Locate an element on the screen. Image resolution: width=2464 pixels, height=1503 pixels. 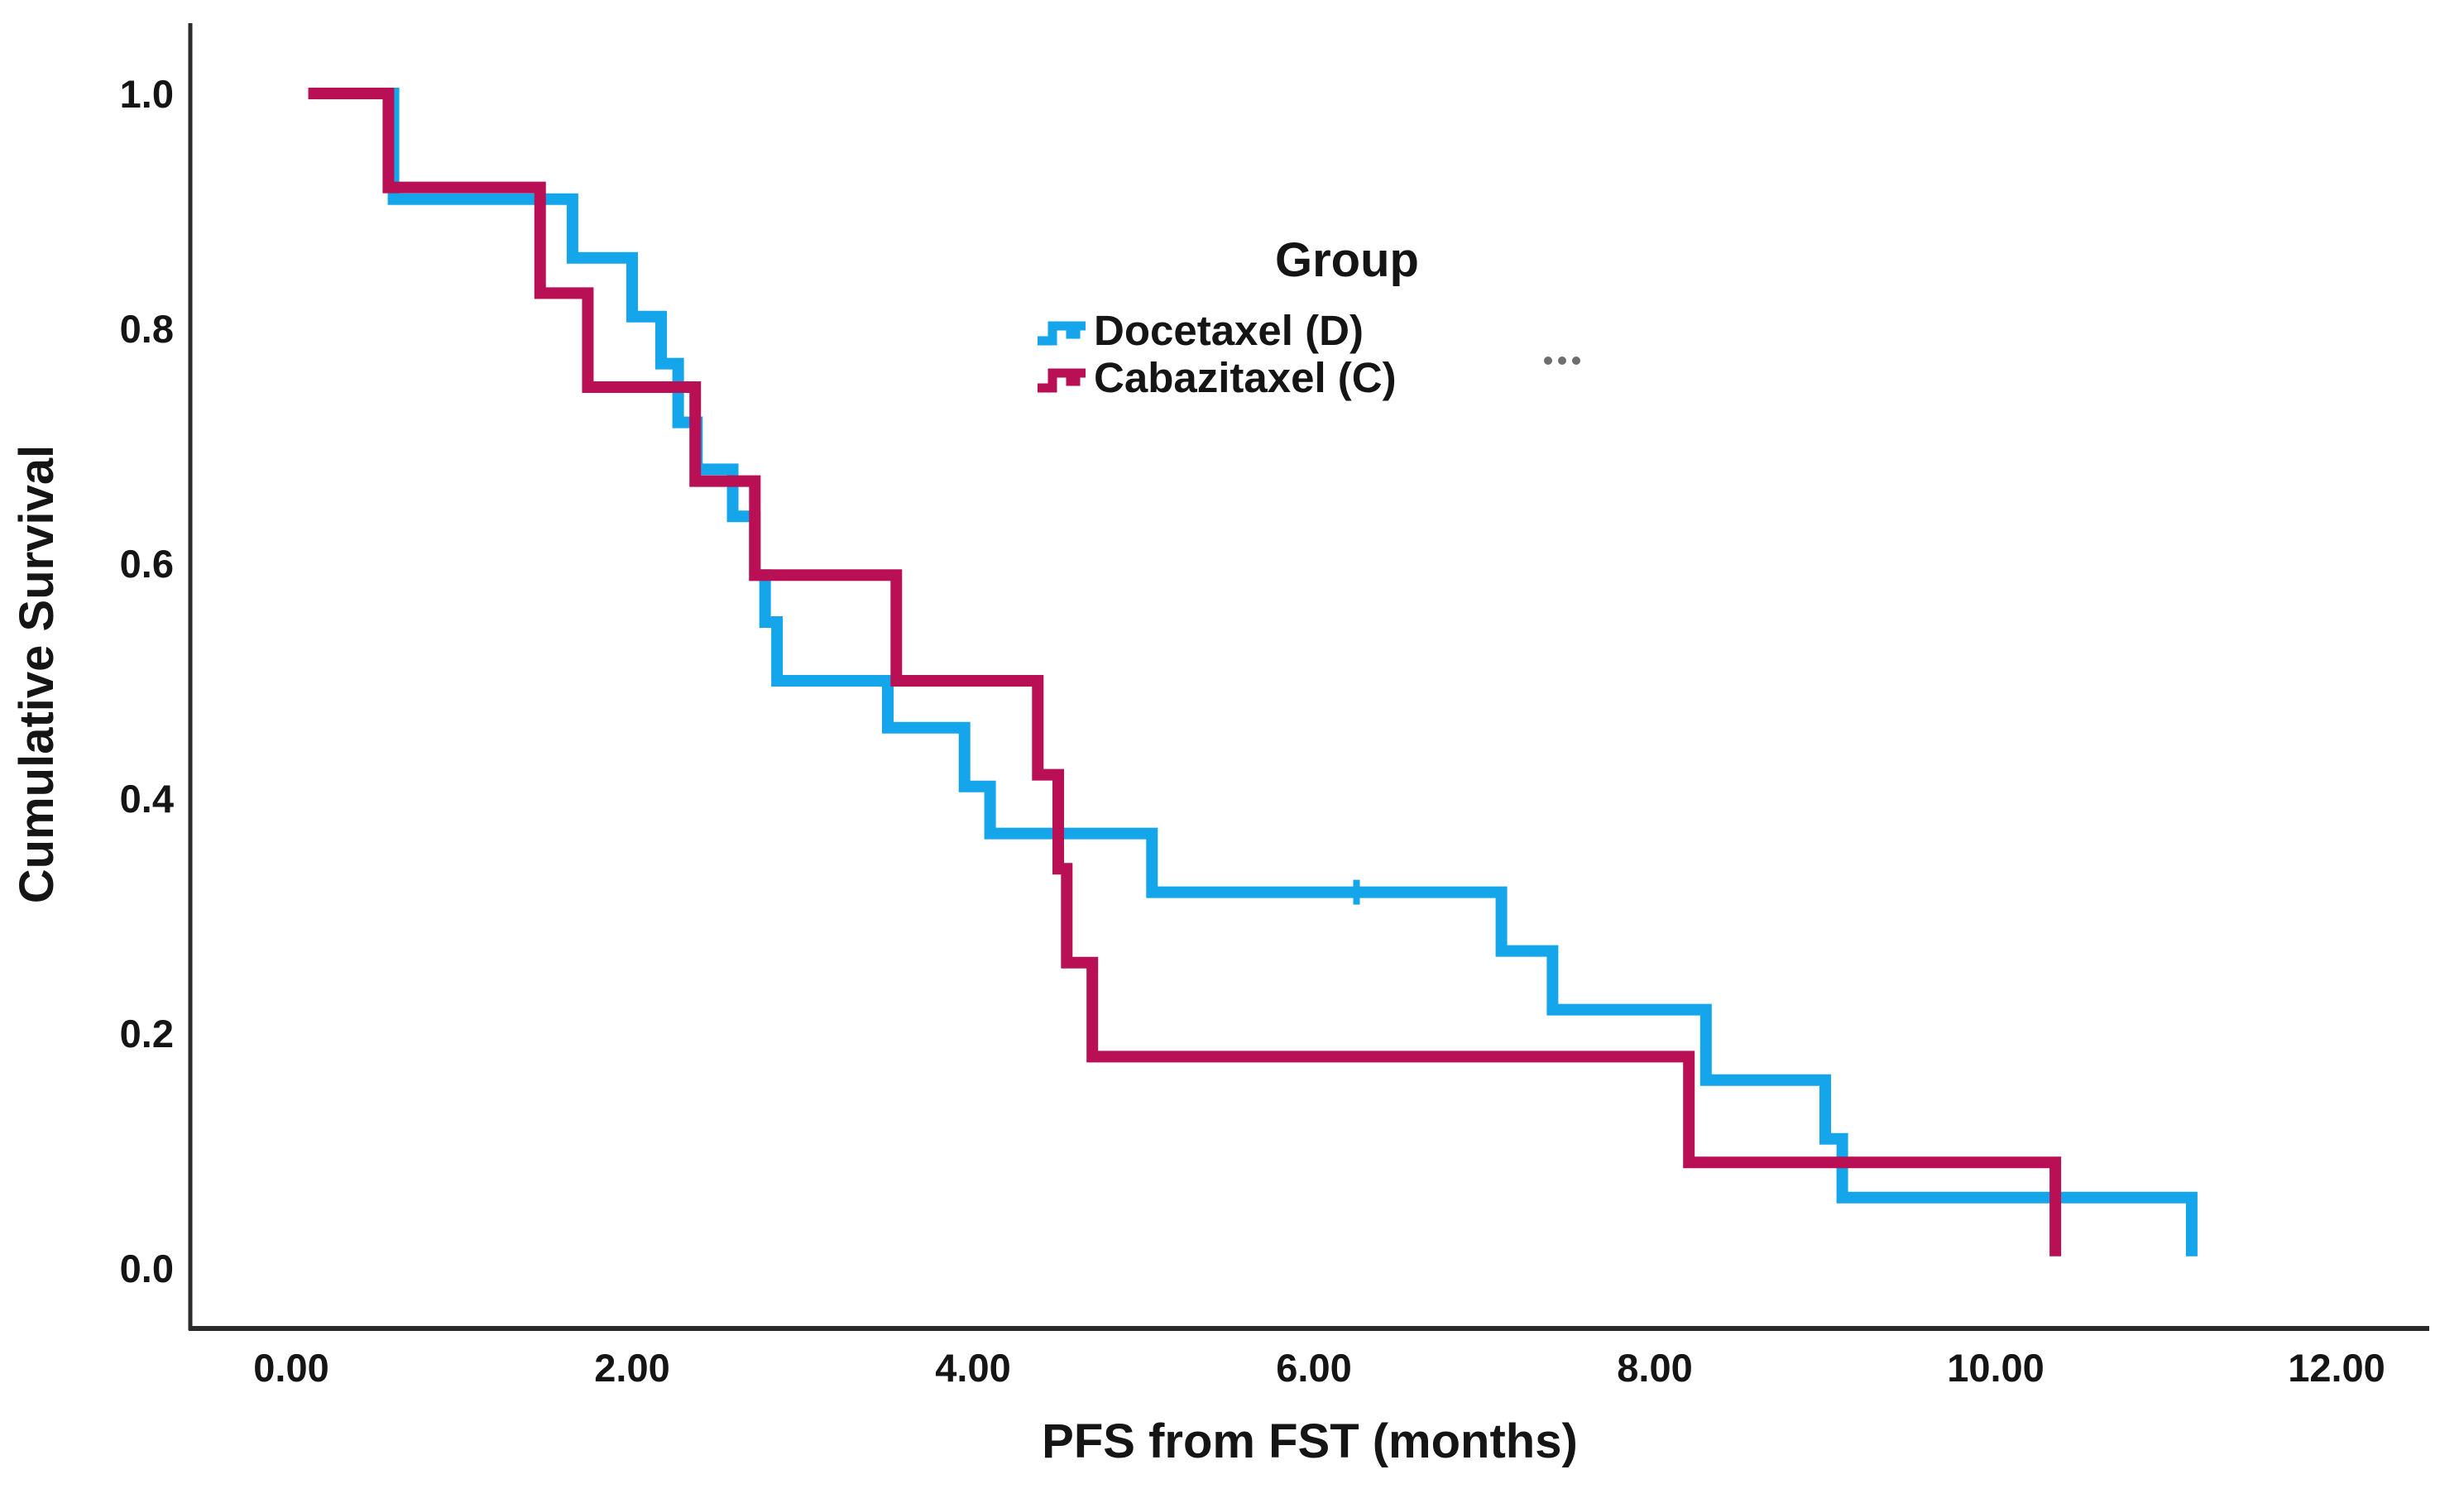
x-tick-label: 8.00 is located at coordinates (1654, 1368).